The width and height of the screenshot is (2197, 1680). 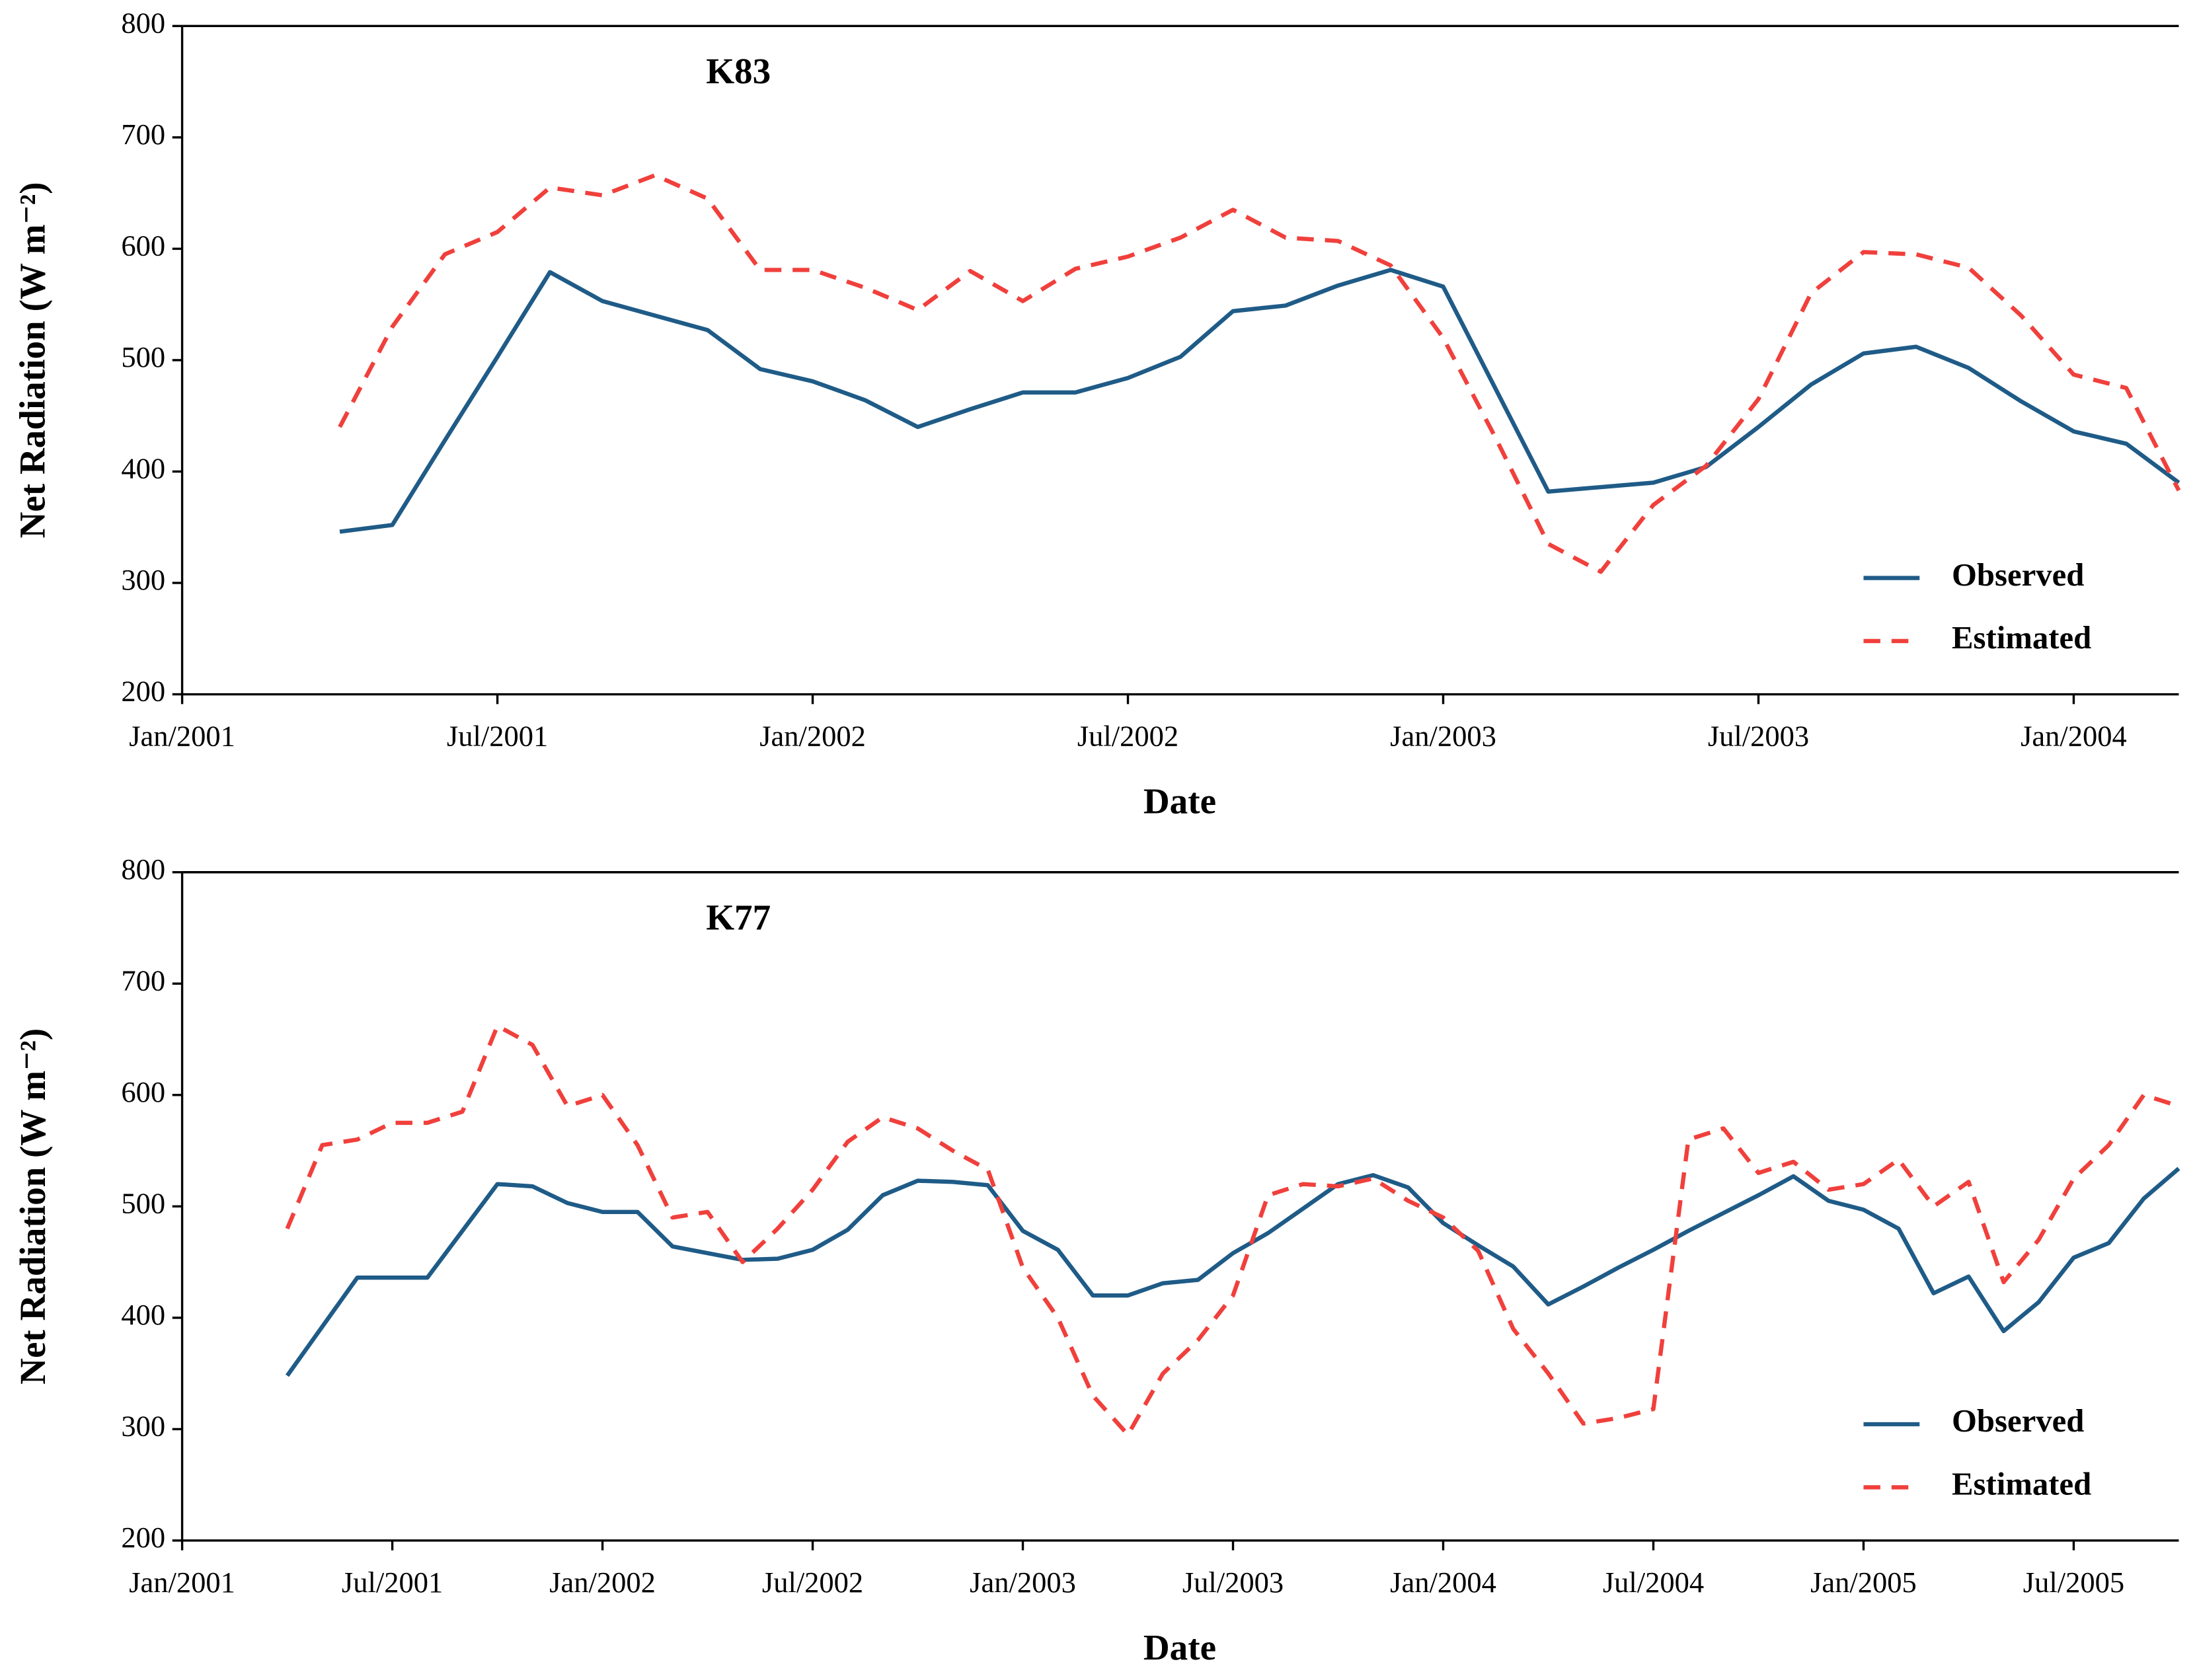 I want to click on chart-title: K77, so click(x=738, y=917).